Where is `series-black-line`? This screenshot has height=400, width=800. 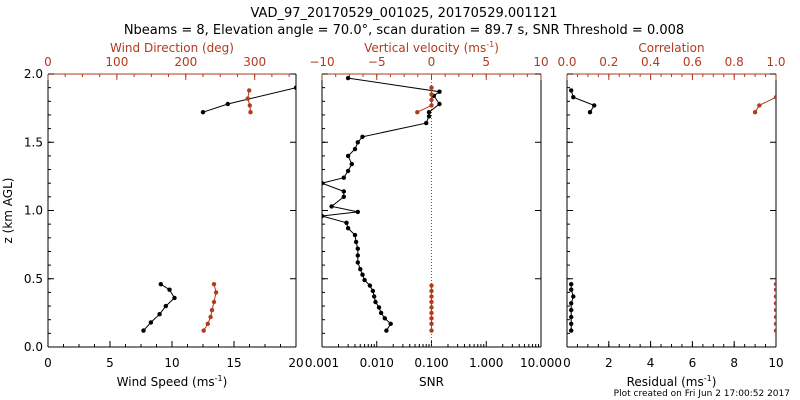
series-black-line is located at coordinates (381, 204).